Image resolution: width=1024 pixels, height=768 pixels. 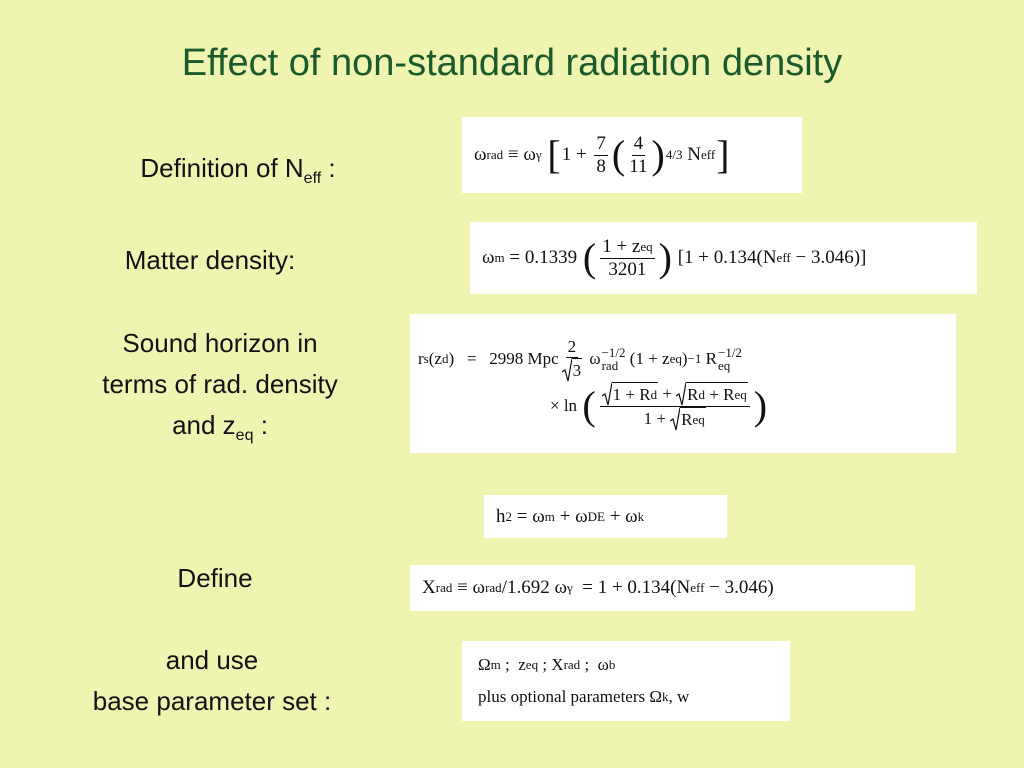 I want to click on radicand: 3, so click(x=577, y=369).